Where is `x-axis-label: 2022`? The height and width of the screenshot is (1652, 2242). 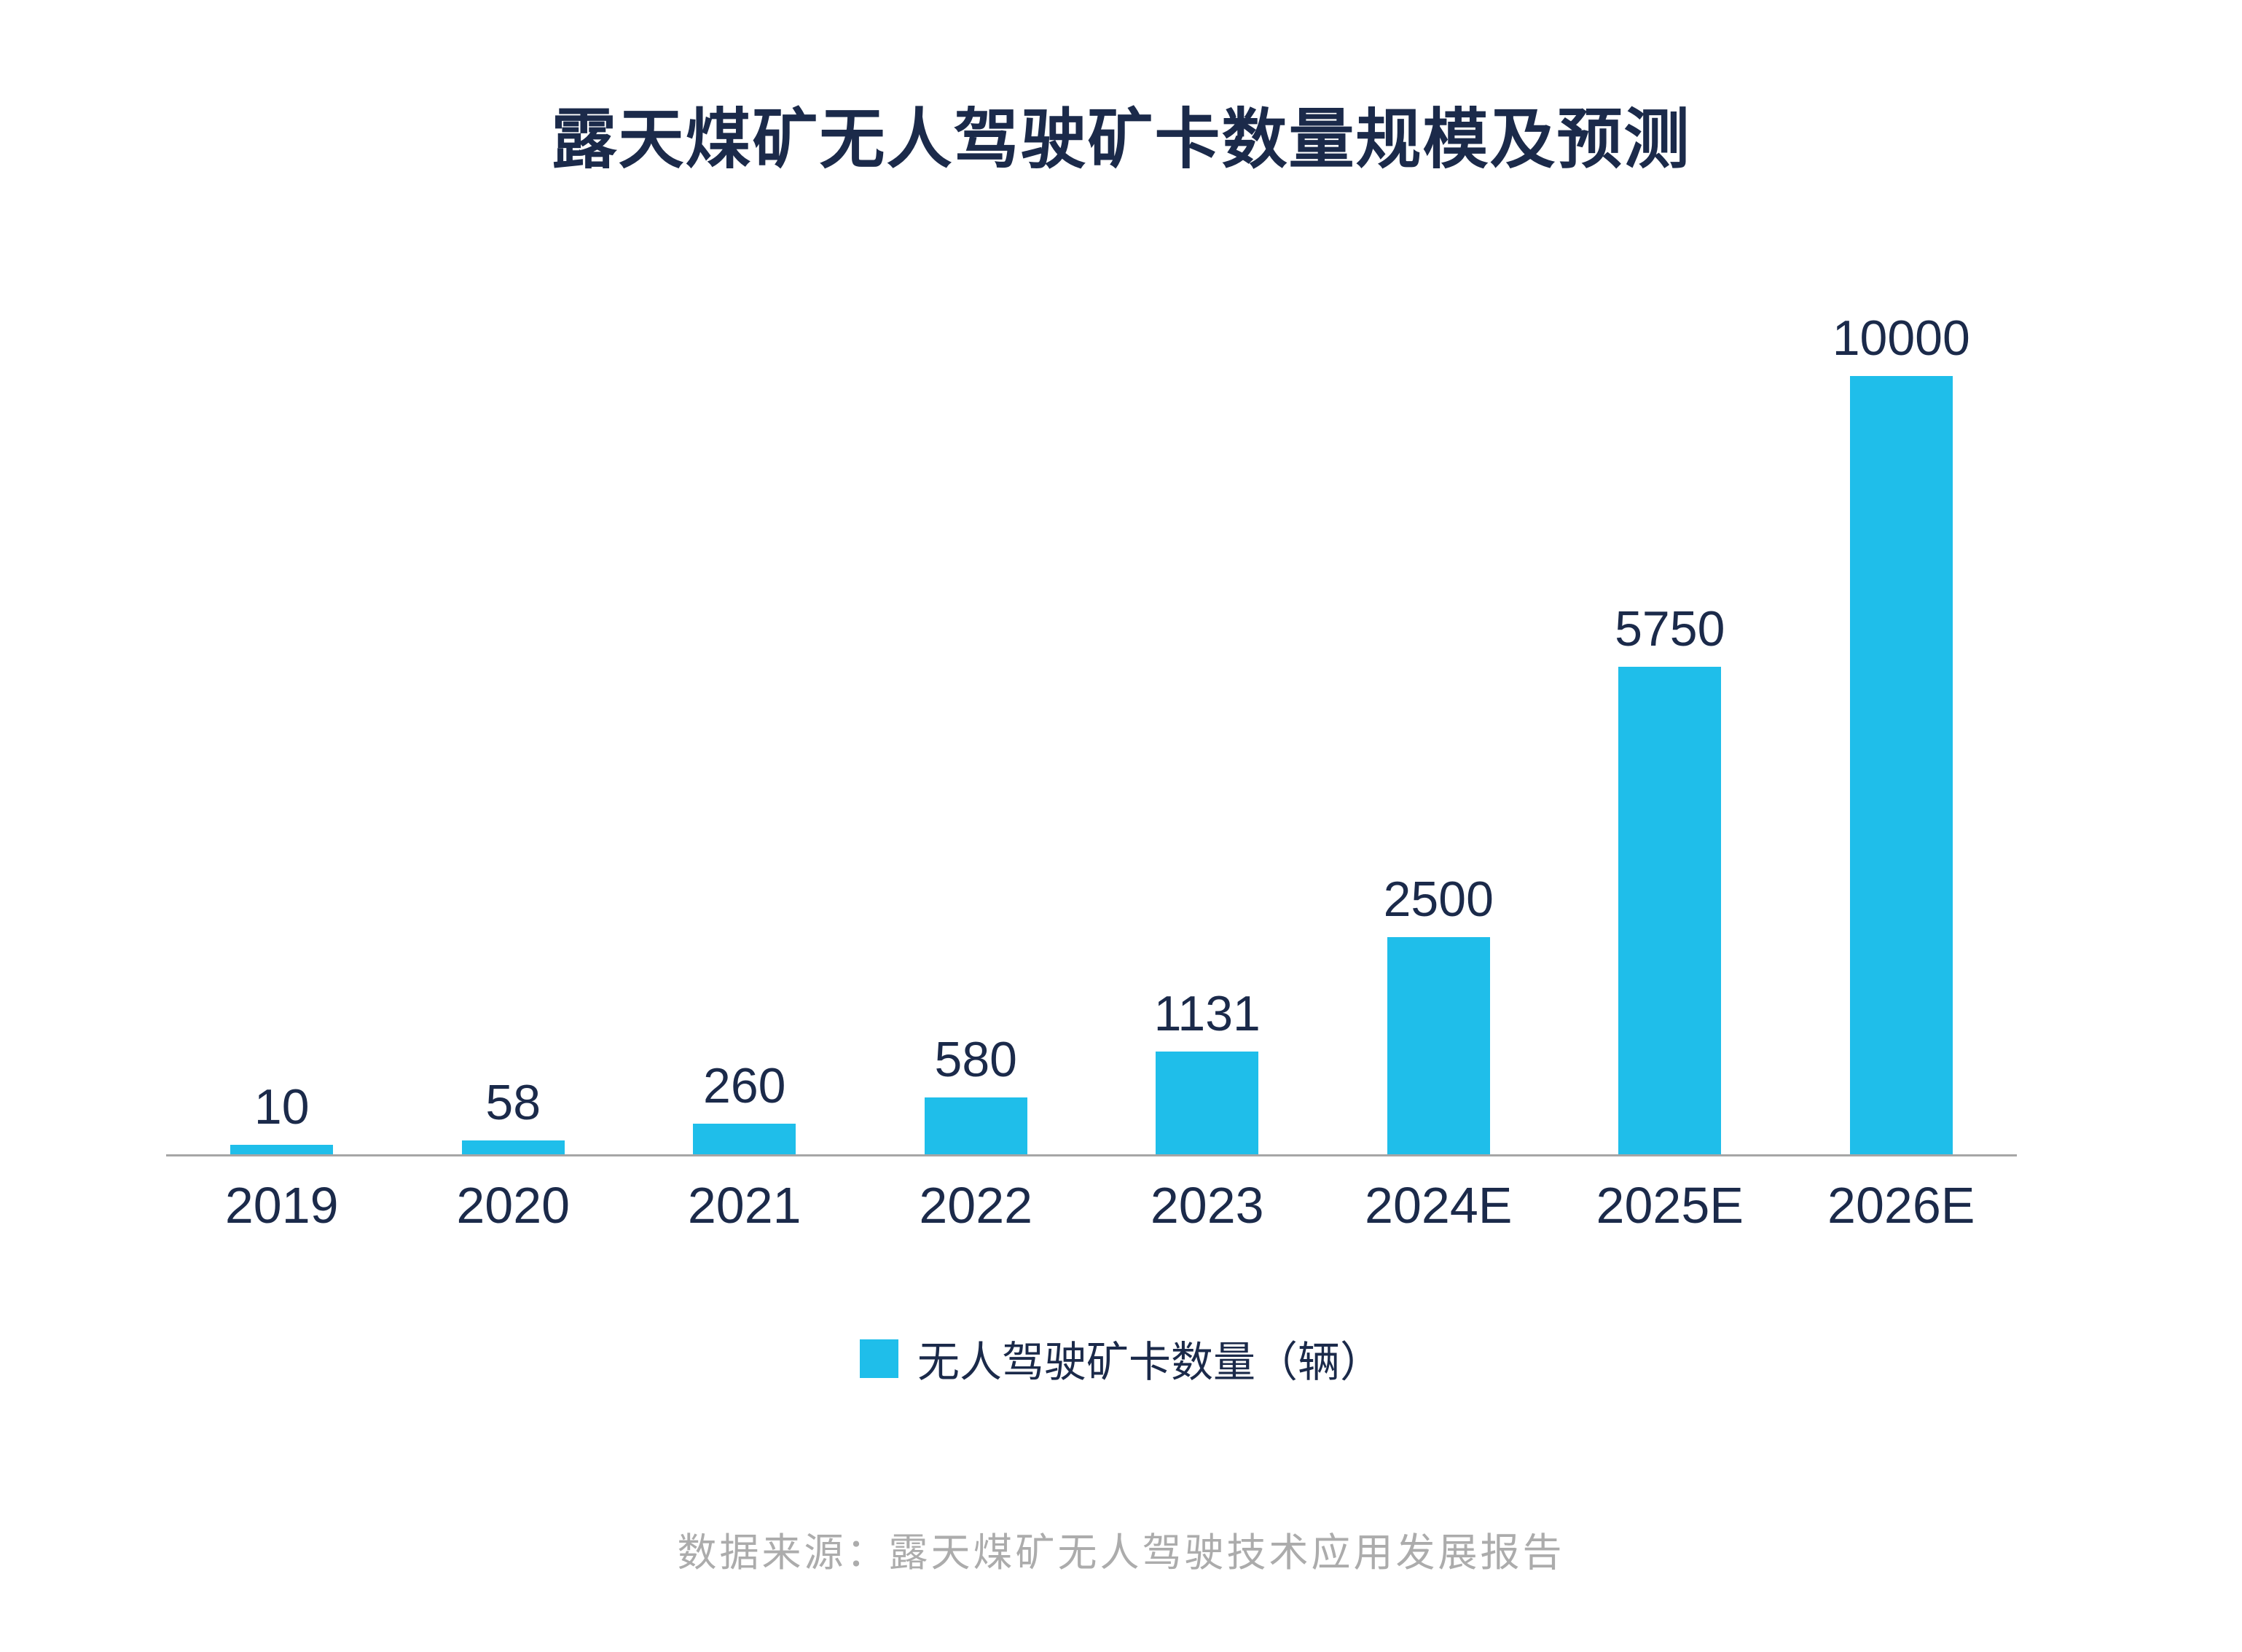 x-axis-label: 2022 is located at coordinates (976, 1205).